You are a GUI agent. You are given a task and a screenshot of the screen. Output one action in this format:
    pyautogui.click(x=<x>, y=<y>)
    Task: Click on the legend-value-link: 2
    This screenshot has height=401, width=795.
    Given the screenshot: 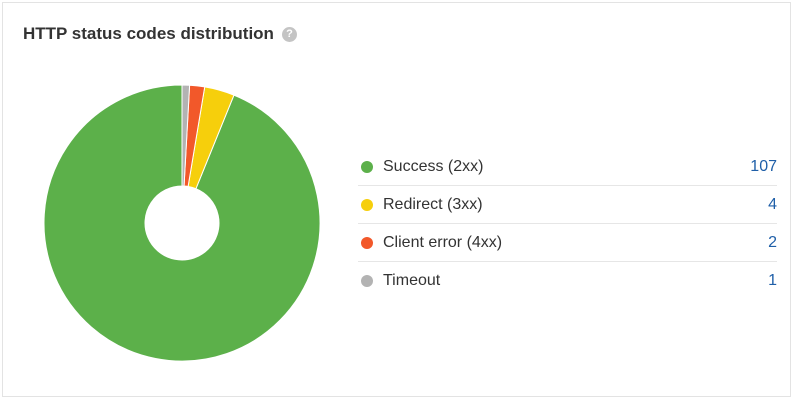 What is the action you would take?
    pyautogui.click(x=772, y=242)
    